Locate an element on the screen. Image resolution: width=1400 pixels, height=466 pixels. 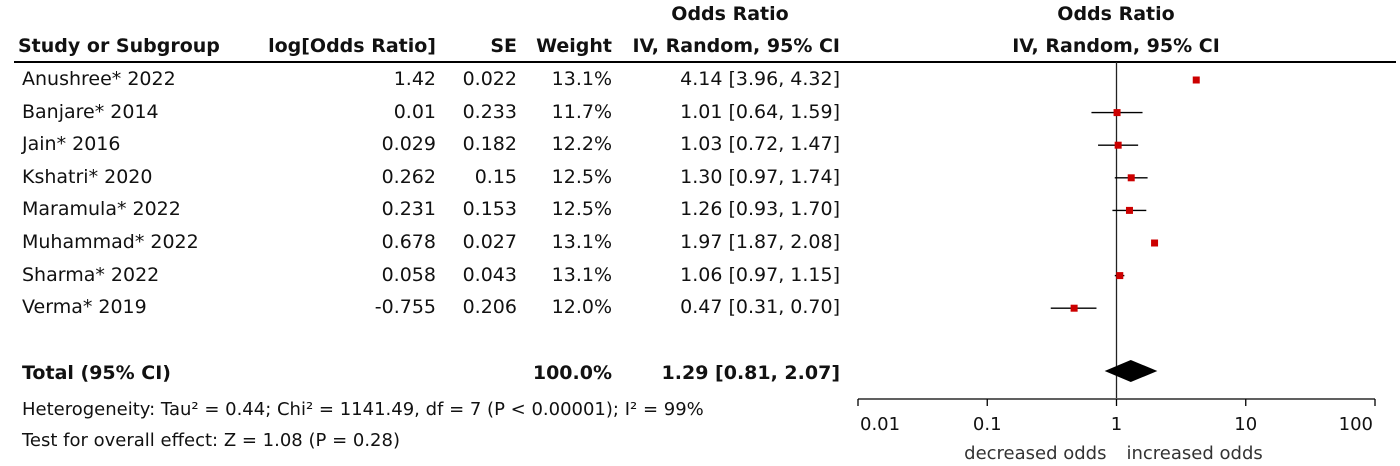
row-se: 0.153 is located at coordinates (489, 209).